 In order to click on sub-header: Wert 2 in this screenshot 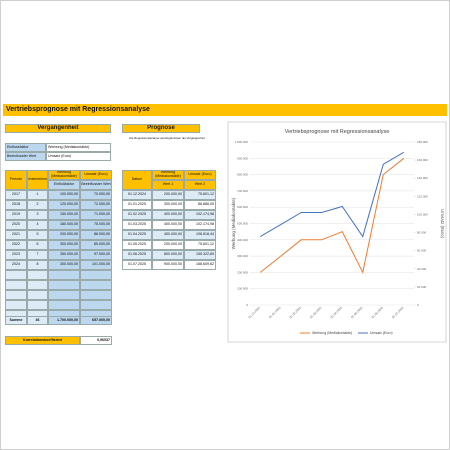, I will do `click(200, 185)`.